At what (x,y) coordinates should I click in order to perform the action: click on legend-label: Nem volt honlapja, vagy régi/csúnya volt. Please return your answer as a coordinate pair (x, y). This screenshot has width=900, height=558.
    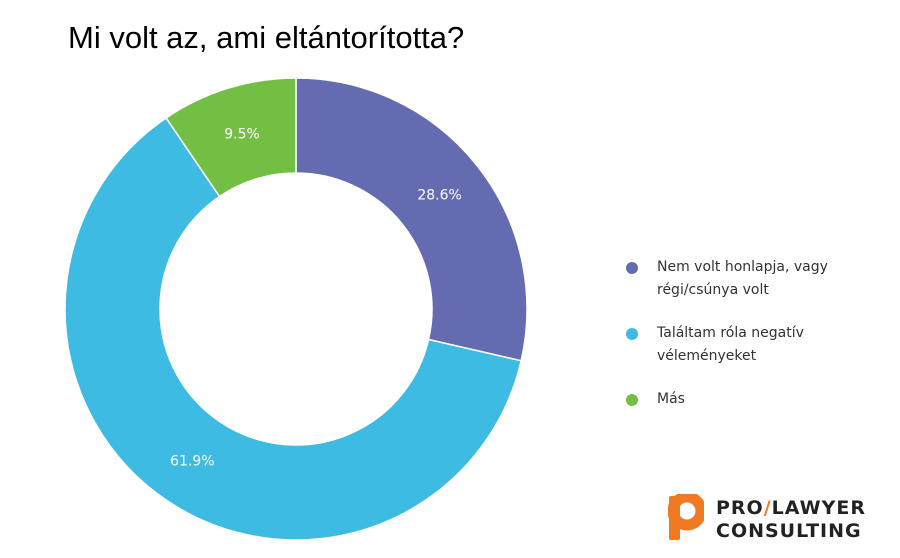
    Looking at the image, I should click on (742, 278).